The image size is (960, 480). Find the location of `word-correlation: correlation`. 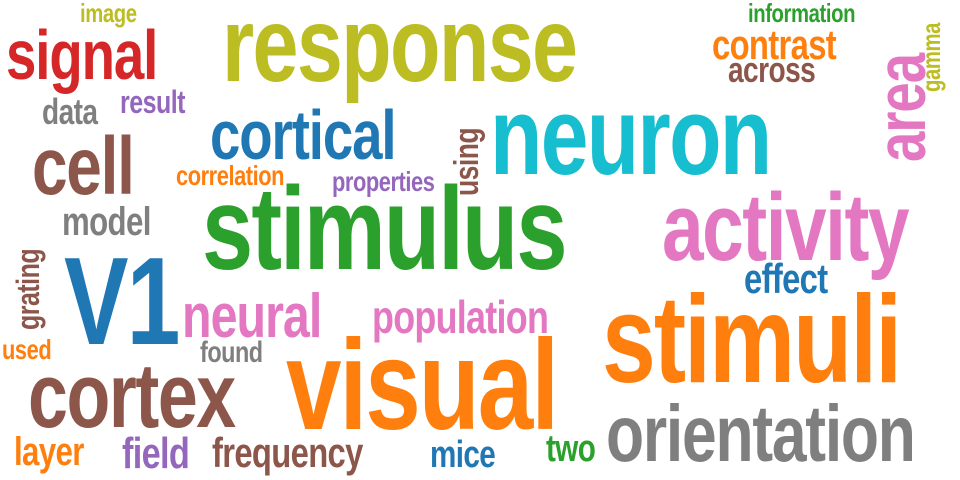

word-correlation: correlation is located at coordinates (230, 175).